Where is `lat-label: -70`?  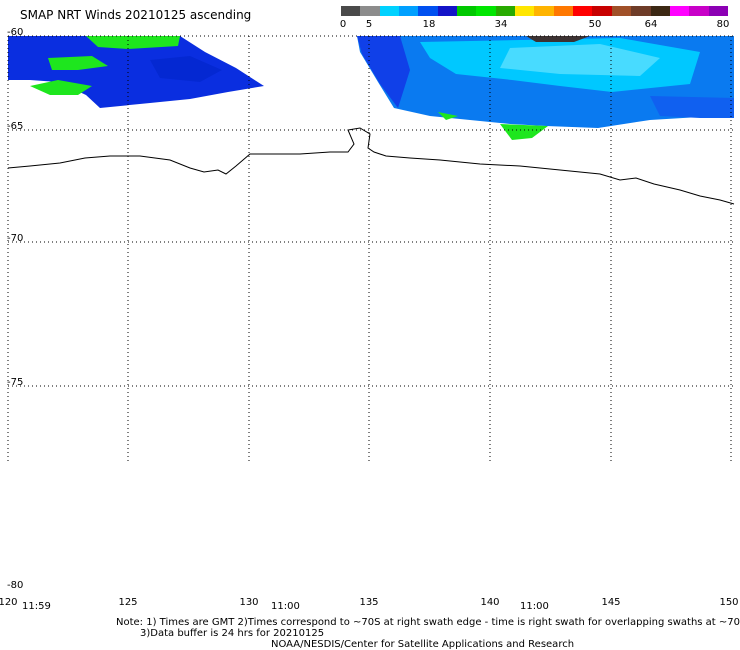 lat-label: -70 is located at coordinates (15, 238).